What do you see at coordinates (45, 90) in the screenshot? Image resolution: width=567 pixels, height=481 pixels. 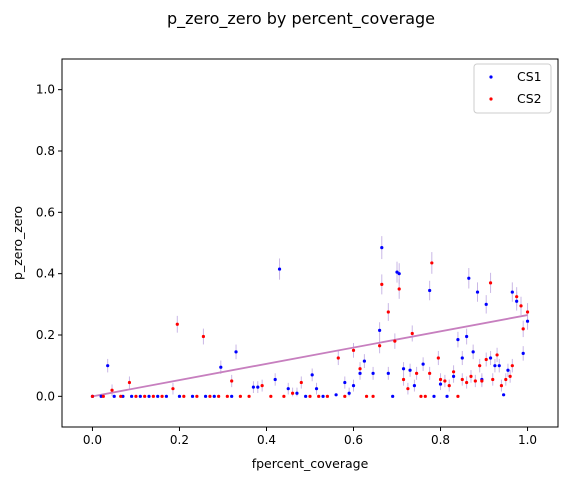 I see `y-tick-label: 1.0` at bounding box center [45, 90].